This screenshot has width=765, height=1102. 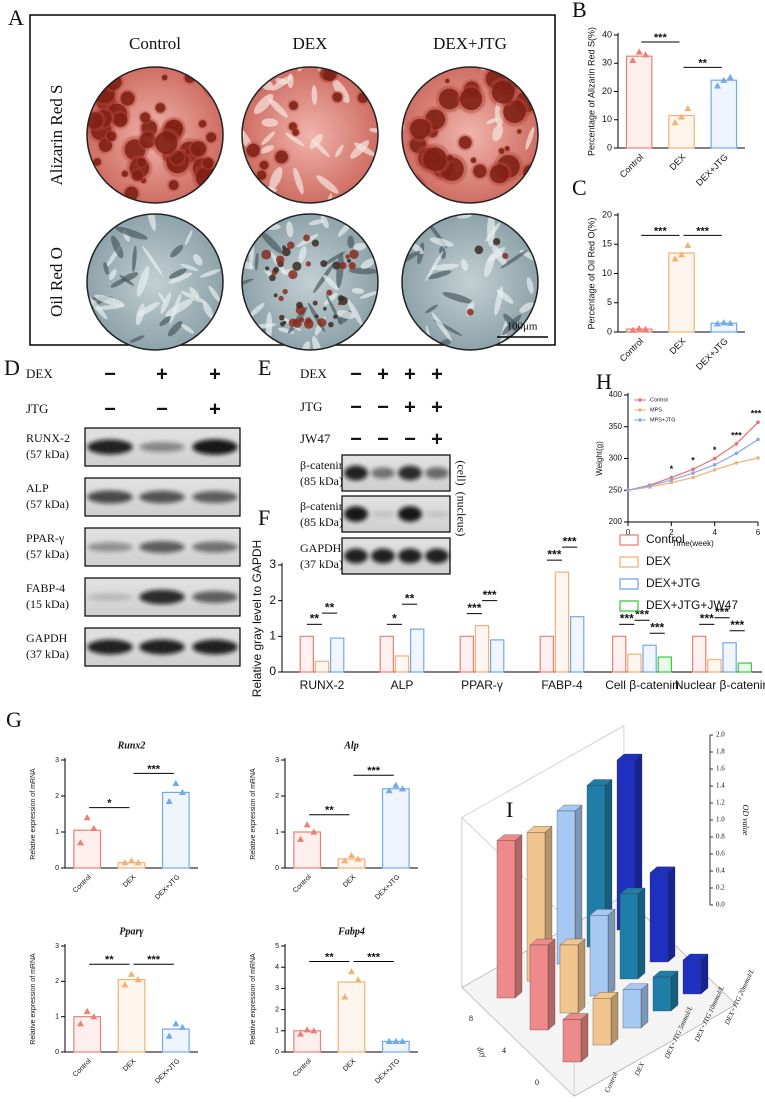 I want to click on panel-label: I, so click(x=509, y=809).